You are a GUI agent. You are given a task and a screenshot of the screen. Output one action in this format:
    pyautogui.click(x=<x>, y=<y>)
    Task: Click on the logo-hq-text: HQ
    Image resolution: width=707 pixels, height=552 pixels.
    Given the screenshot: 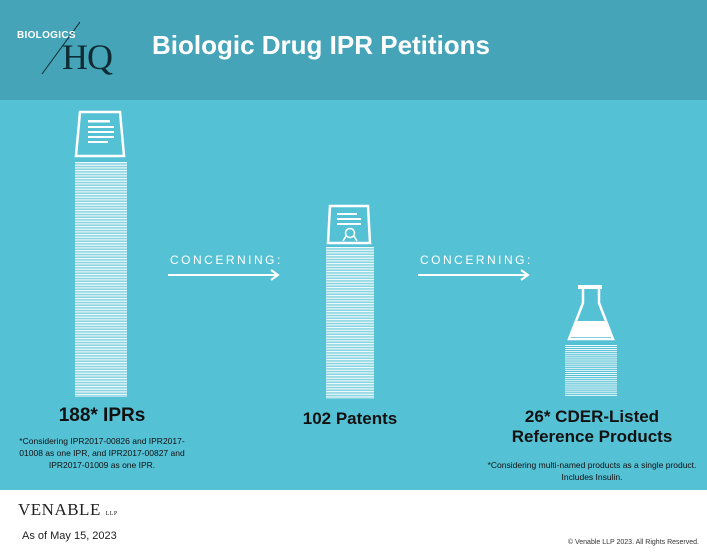 What is the action you would take?
    pyautogui.click(x=87, y=57)
    